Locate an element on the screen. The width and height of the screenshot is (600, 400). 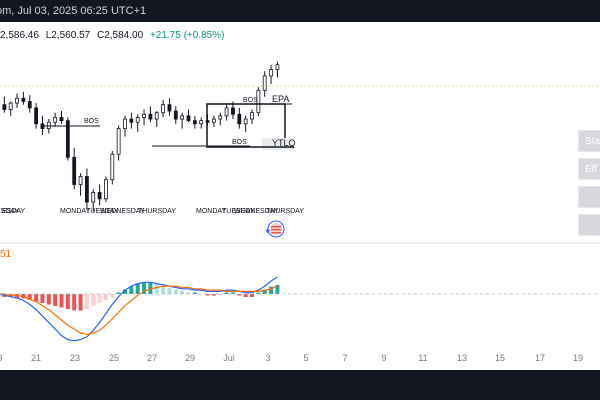
epa-label: EPA is located at coordinates (280, 99).